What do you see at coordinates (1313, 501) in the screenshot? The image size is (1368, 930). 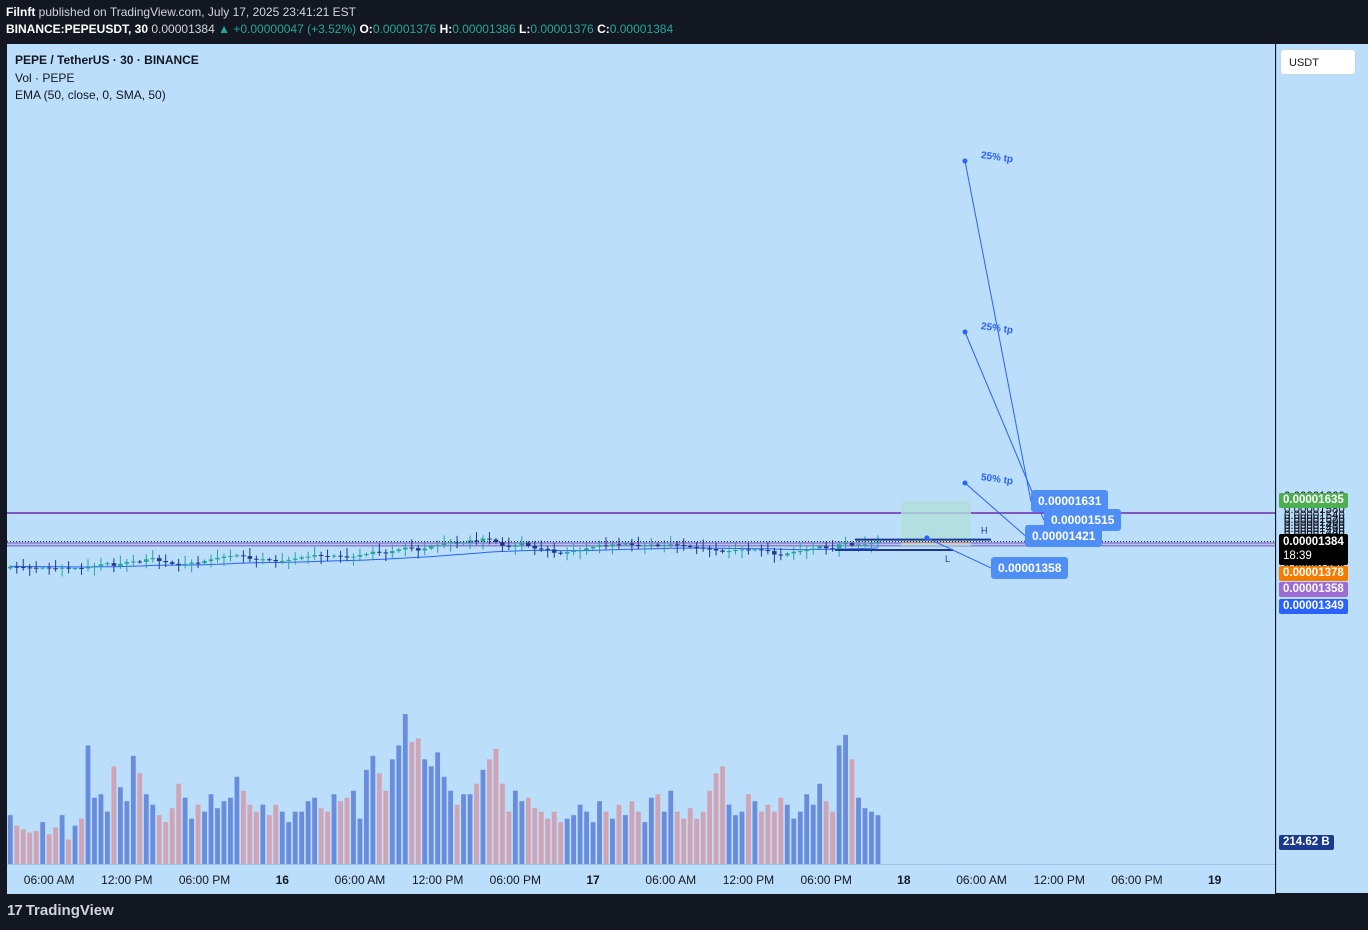 I see `price-tag: 0.00001635` at bounding box center [1313, 501].